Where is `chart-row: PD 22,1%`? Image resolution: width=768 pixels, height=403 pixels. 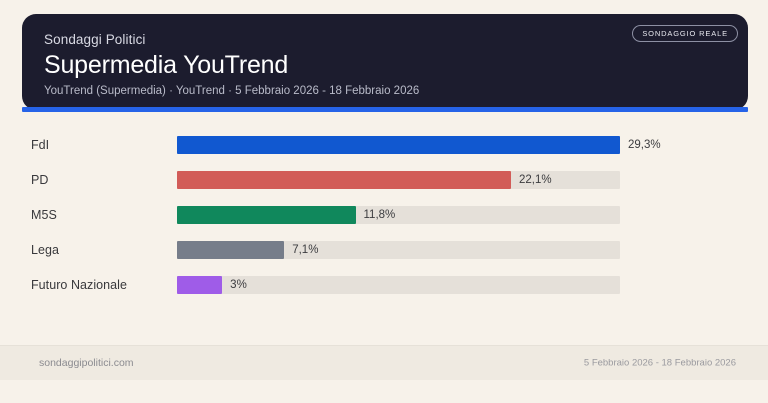 chart-row: PD 22,1% is located at coordinates (384, 180).